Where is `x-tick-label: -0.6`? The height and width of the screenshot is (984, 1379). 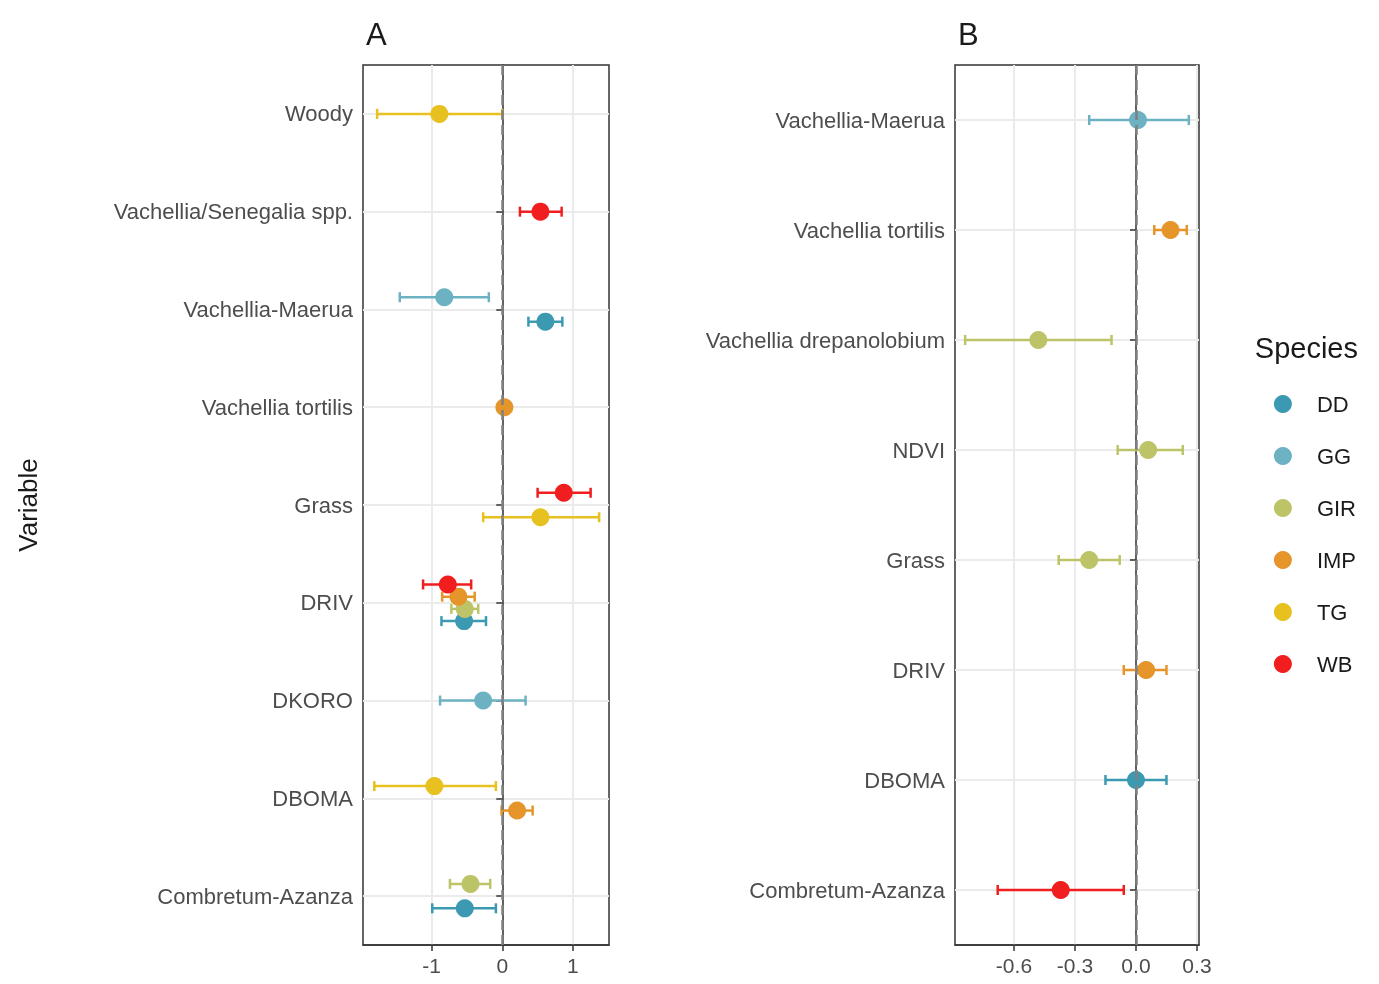 x-tick-label: -0.6 is located at coordinates (1014, 965).